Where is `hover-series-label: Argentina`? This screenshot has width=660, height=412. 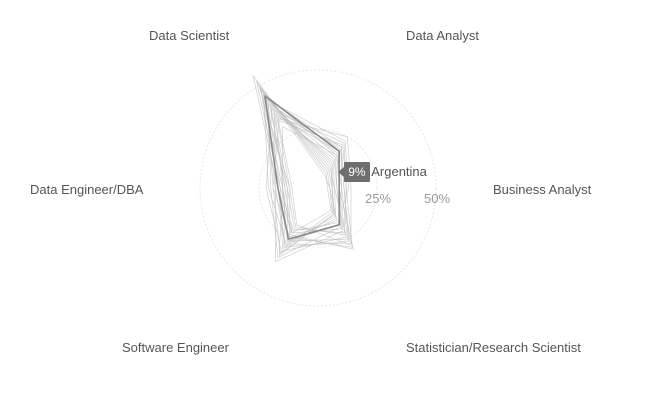 hover-series-label: Argentina is located at coordinates (399, 171).